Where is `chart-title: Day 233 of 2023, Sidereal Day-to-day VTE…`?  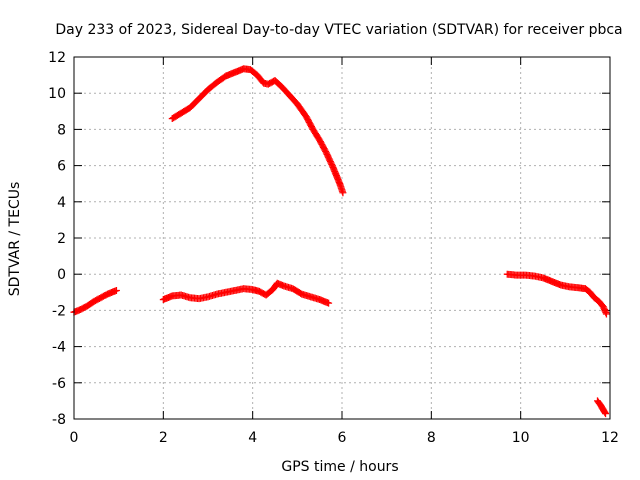
chart-title: Day 233 of 2023, Sidereal Day-to-day VTE… is located at coordinates (338, 30).